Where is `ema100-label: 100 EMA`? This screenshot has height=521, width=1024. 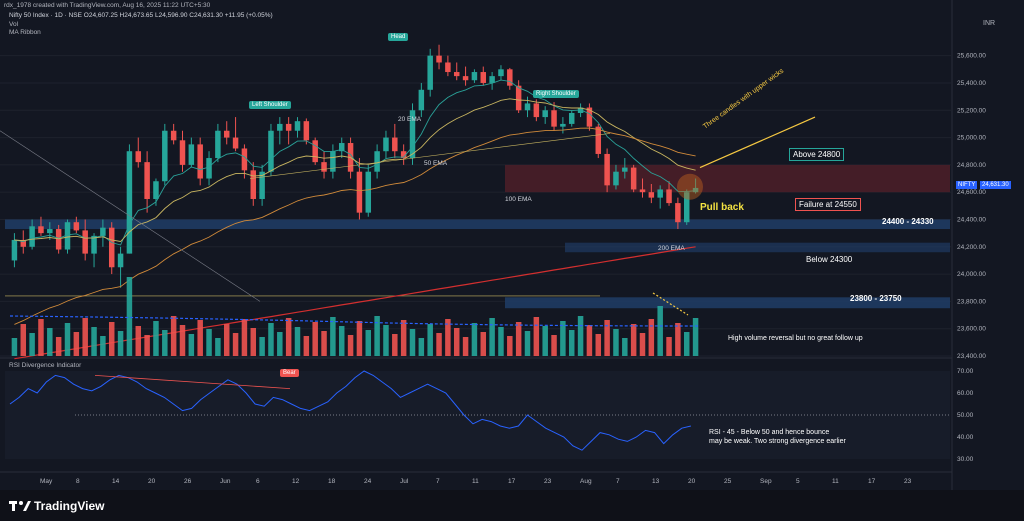
ema100-label: 100 EMA is located at coordinates (518, 199).